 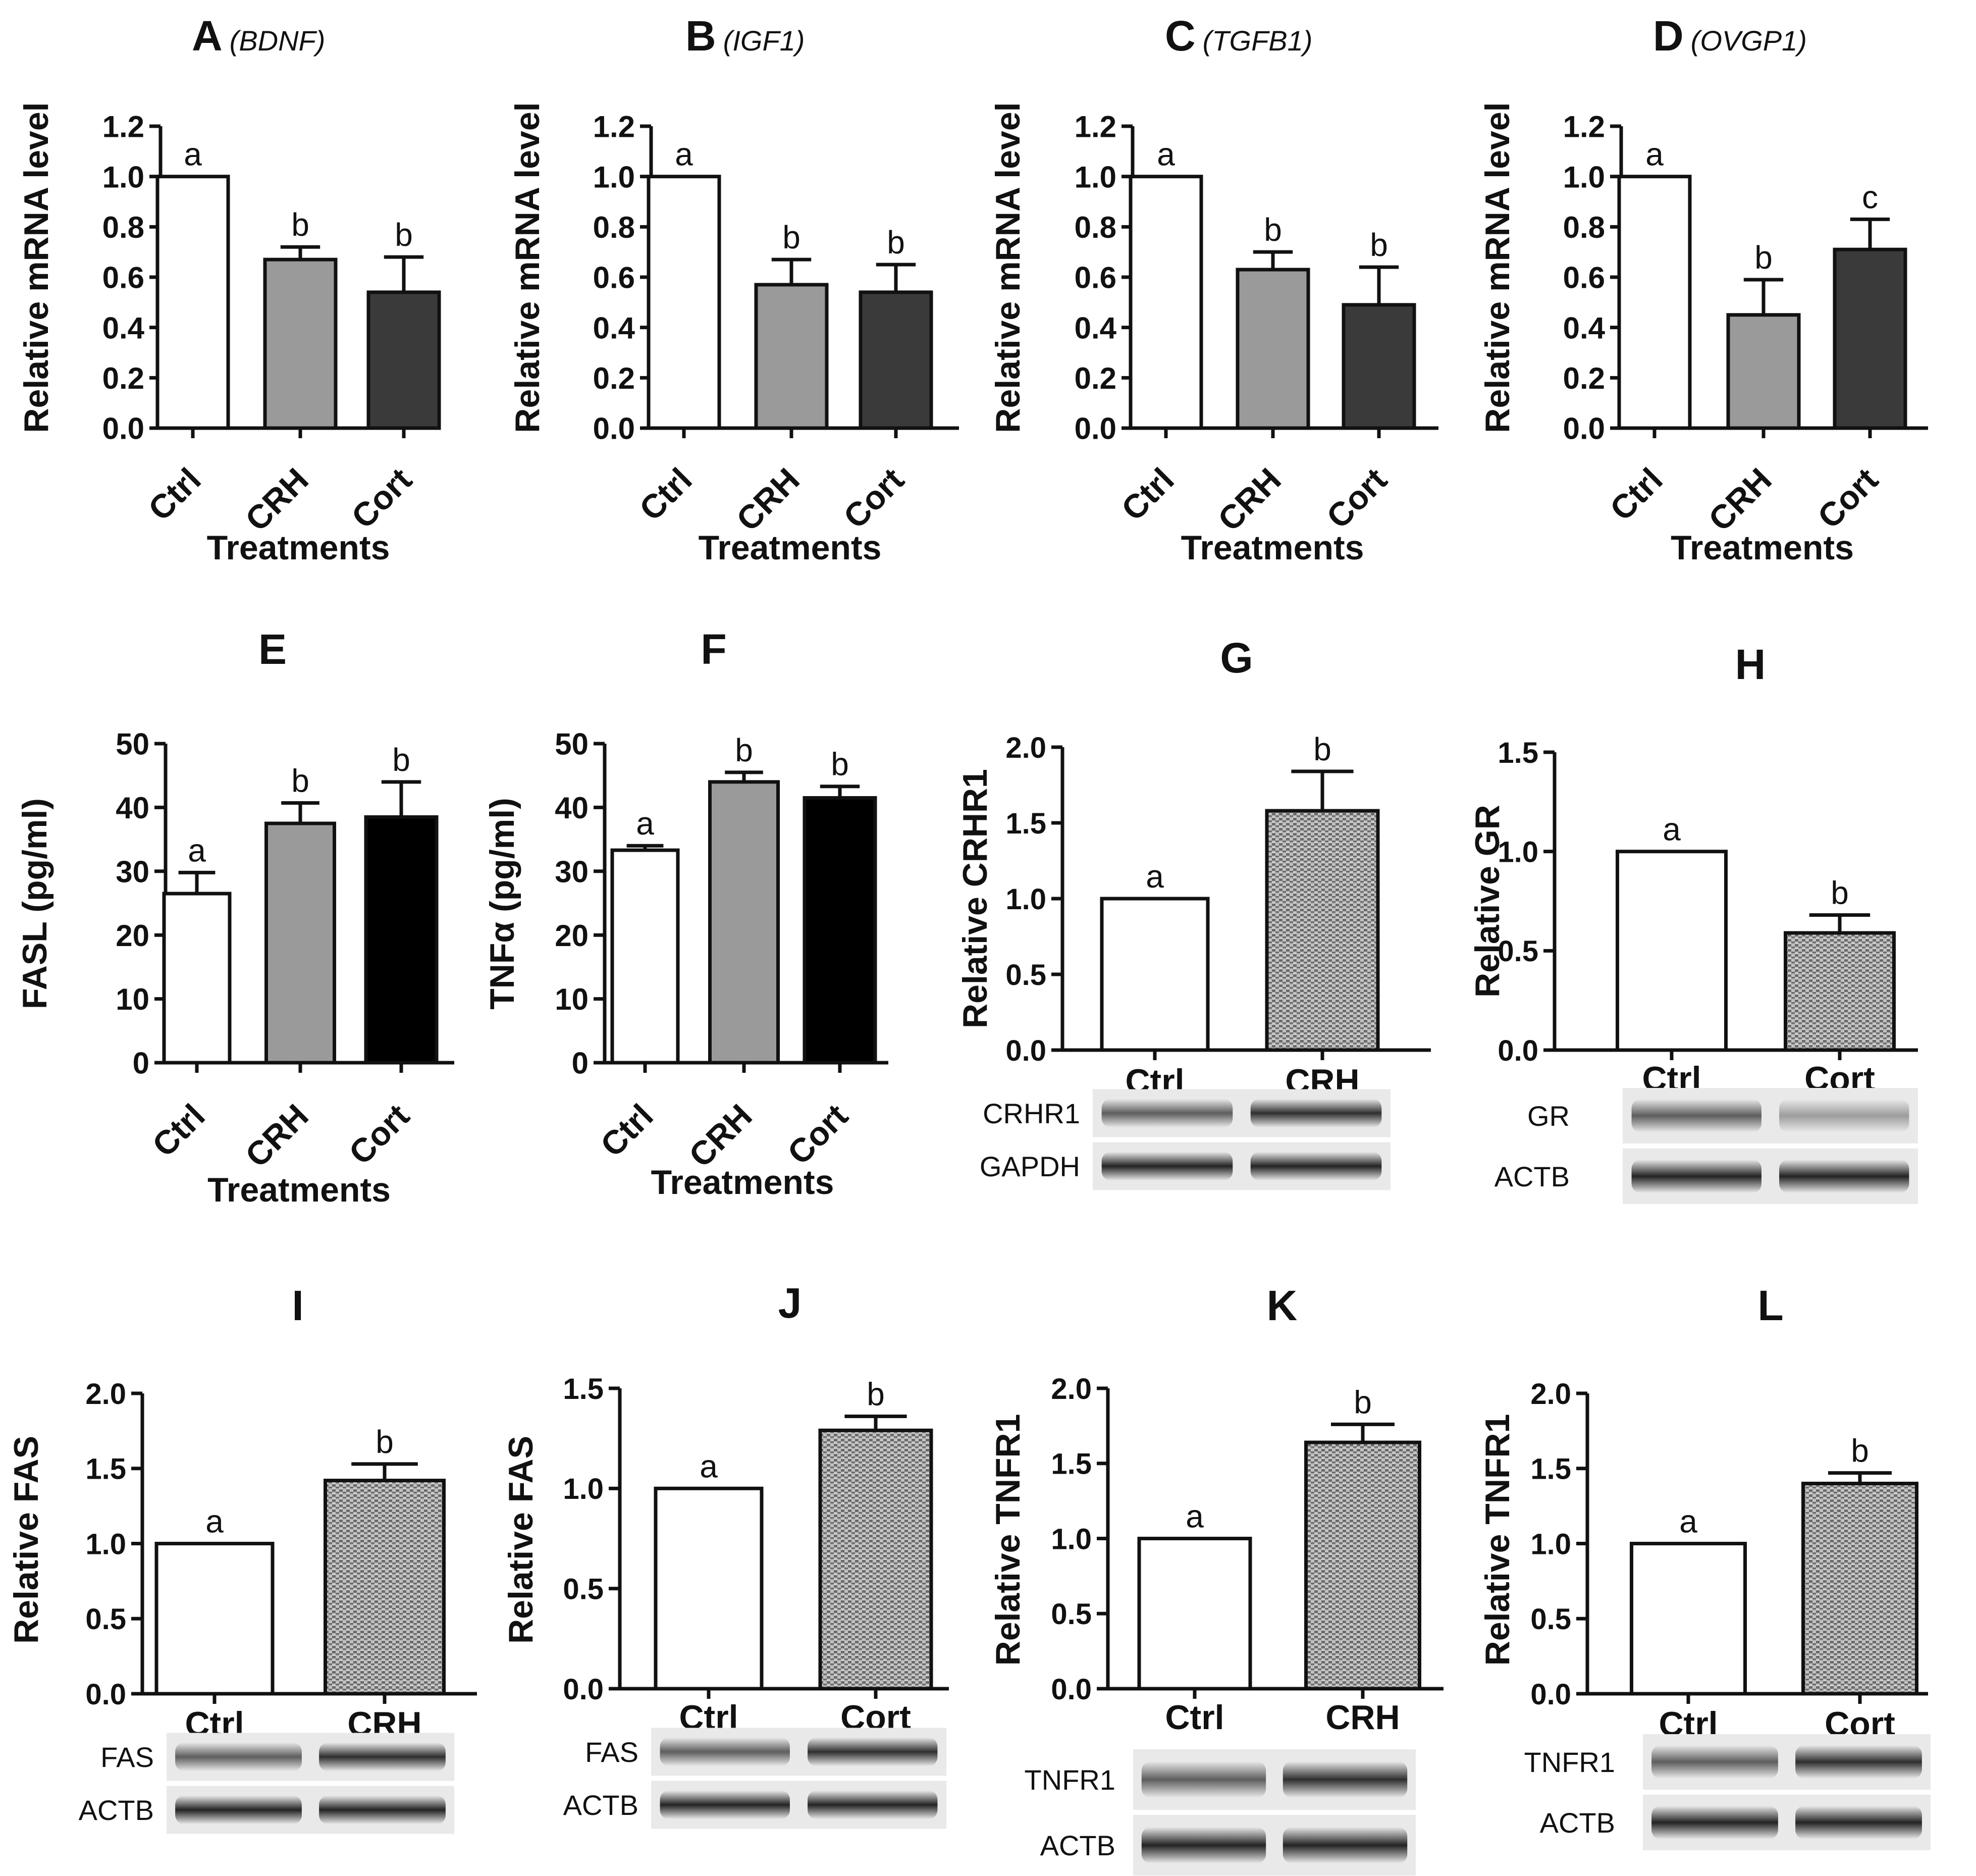 I want to click on gene-name: (TGFB1), so click(x=1258, y=41).